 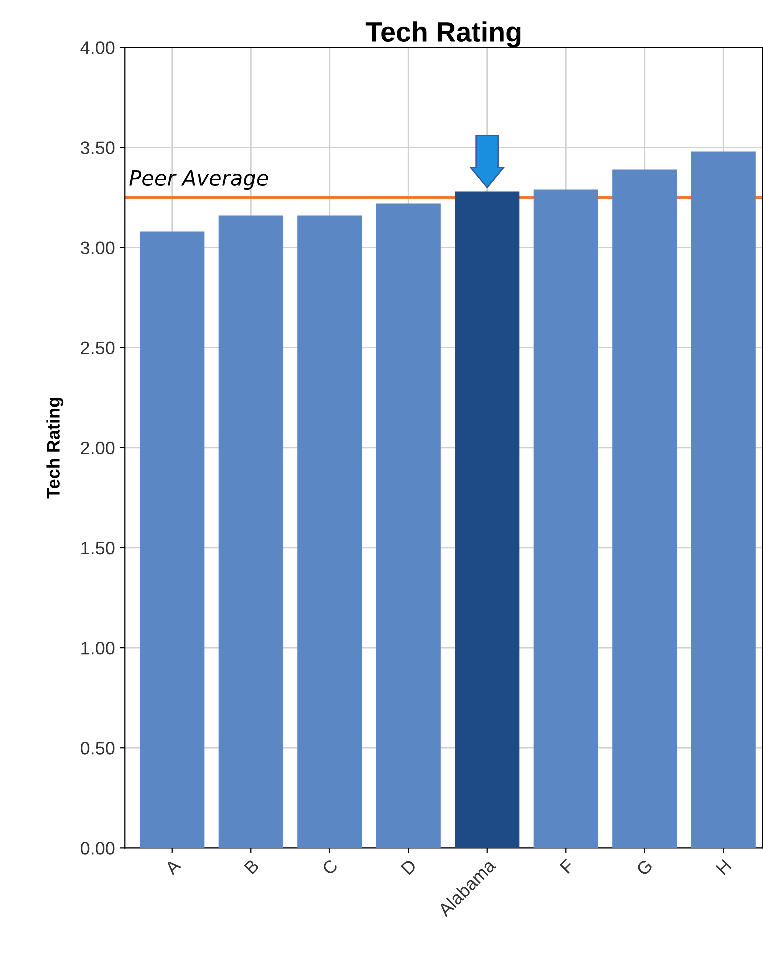 I want to click on y-tick-label: 1.00, so click(x=98, y=648).